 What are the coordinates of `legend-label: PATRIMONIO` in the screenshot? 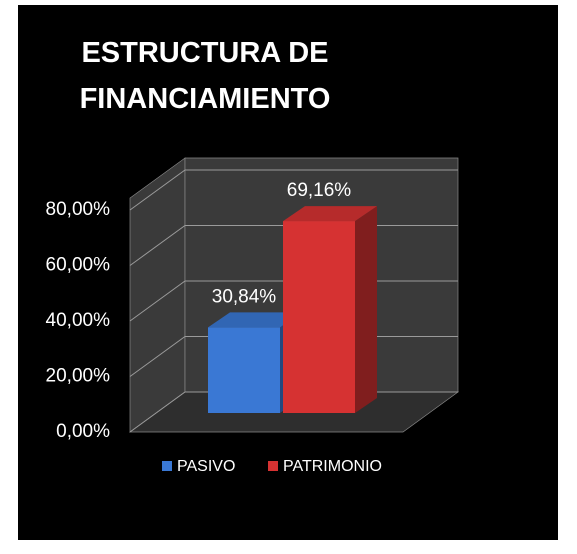 It's located at (332, 466).